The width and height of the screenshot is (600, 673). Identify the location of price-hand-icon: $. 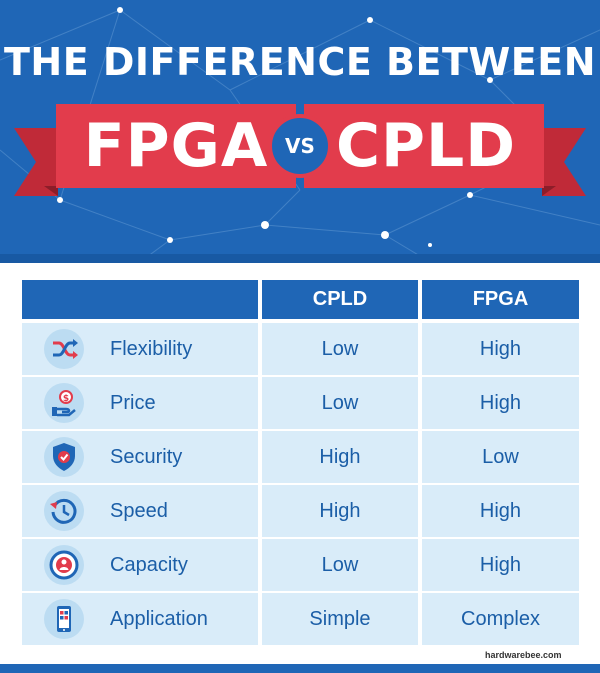
(64, 403).